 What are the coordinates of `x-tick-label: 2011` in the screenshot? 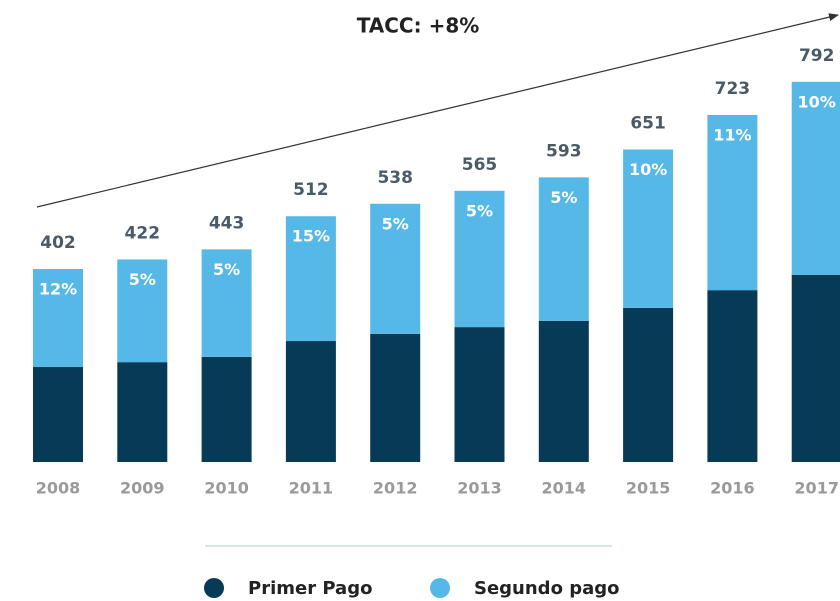 It's located at (311, 488).